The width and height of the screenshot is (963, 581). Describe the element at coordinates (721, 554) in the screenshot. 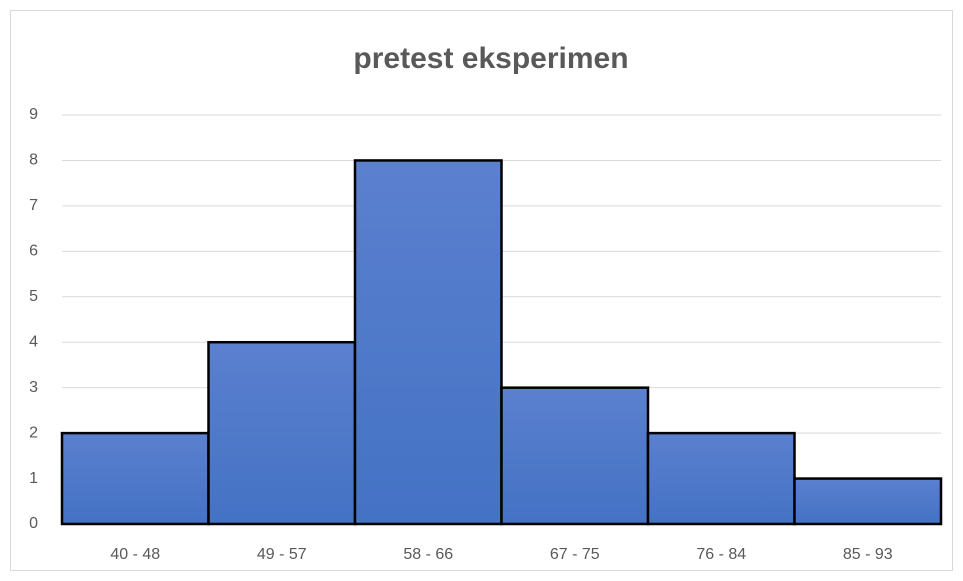

I see `x-tick-label: 76 - 84` at that location.